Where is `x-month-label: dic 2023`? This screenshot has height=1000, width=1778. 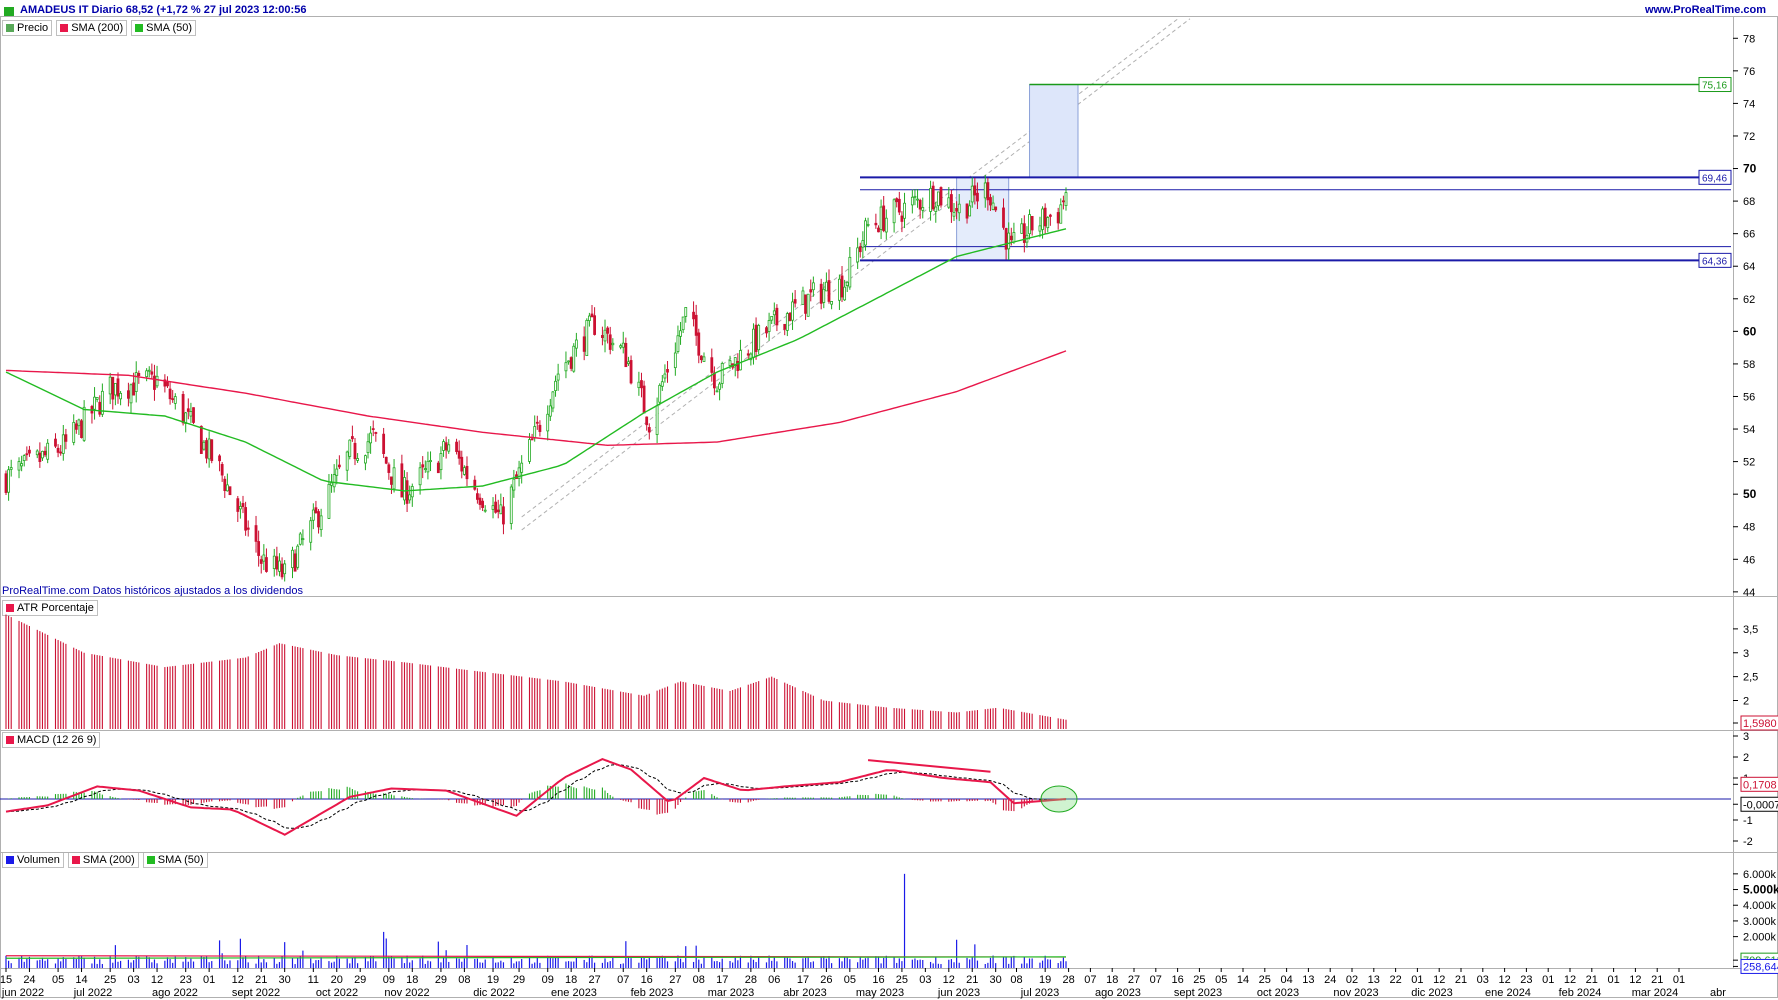
x-month-label: dic 2023 is located at coordinates (1432, 993).